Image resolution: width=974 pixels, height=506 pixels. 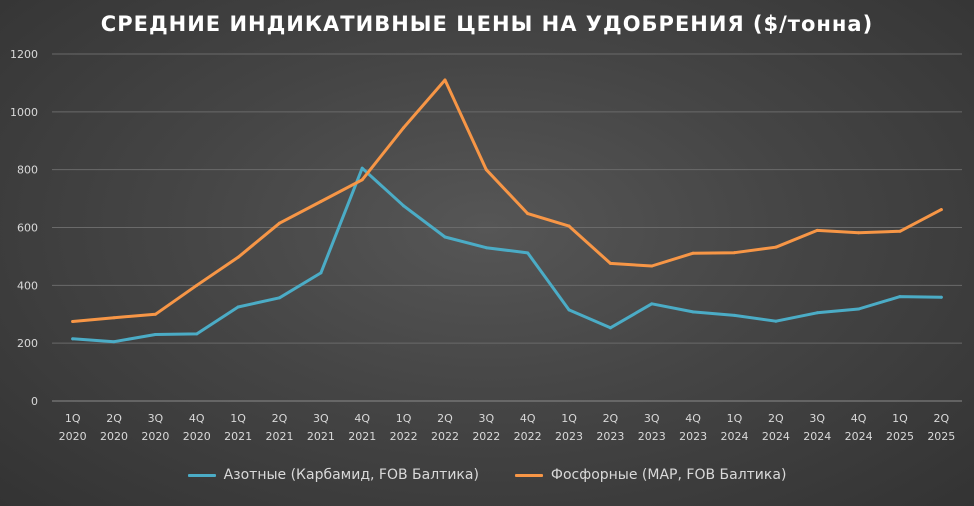 What do you see at coordinates (27, 228) in the screenshot?
I see `y-tick-label: 600` at bounding box center [27, 228].